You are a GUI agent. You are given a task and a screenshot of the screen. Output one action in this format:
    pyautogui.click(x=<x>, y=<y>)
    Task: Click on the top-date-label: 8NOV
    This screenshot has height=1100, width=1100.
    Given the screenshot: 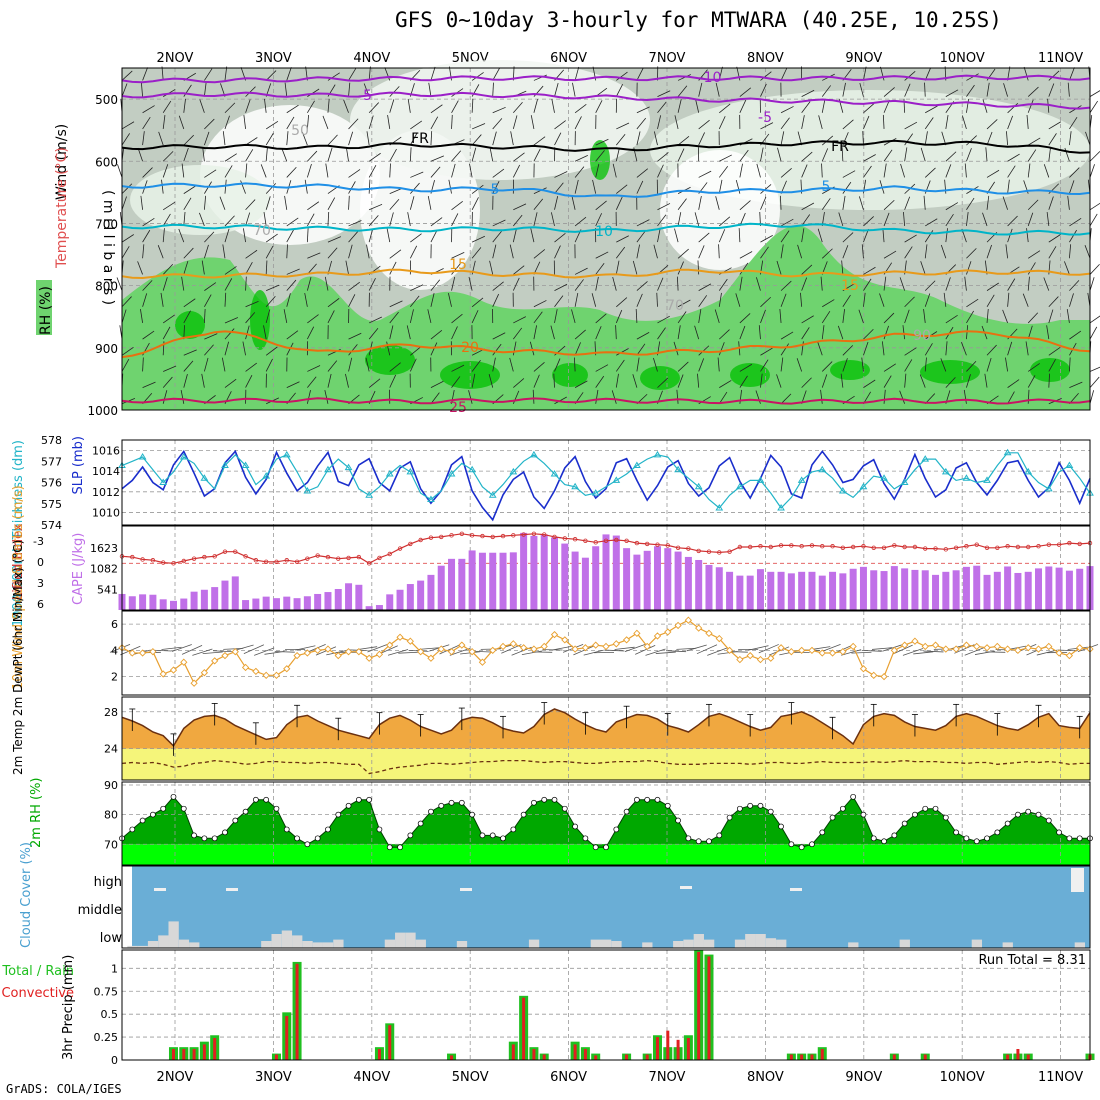 What is the action you would take?
    pyautogui.click(x=765, y=58)
    